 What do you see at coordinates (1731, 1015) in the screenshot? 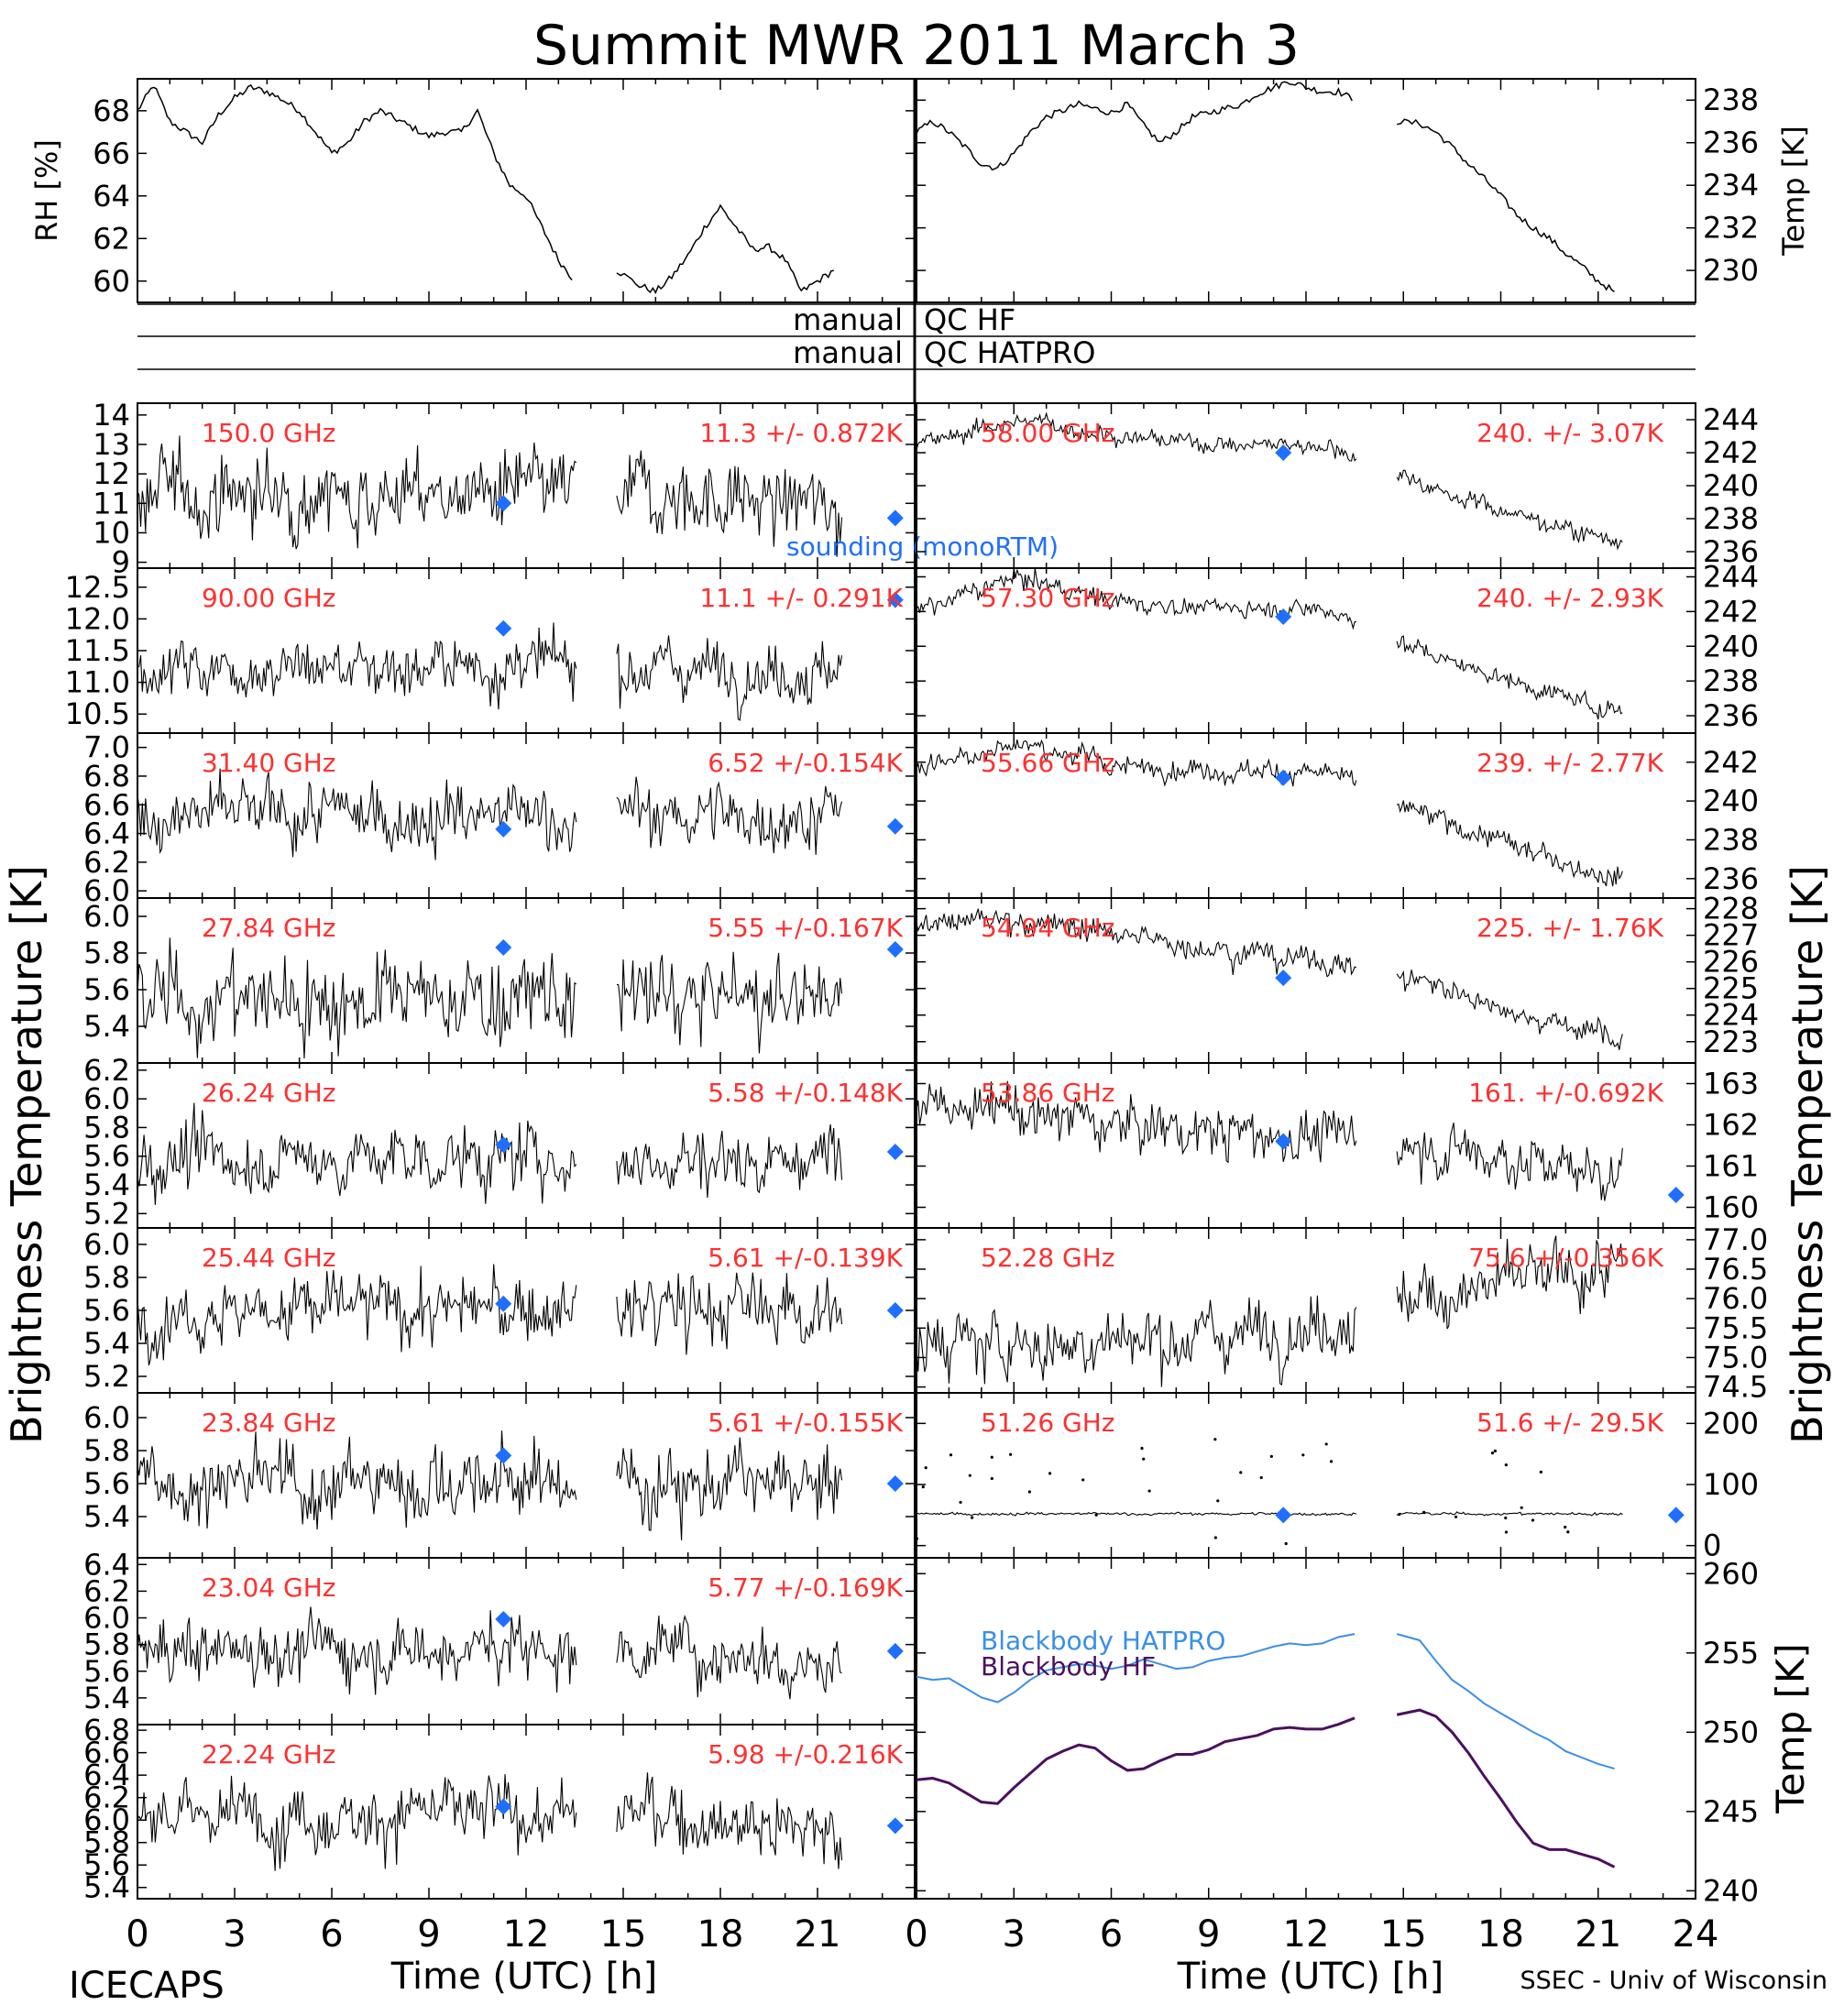
I see `ytick-label: 224` at bounding box center [1731, 1015].